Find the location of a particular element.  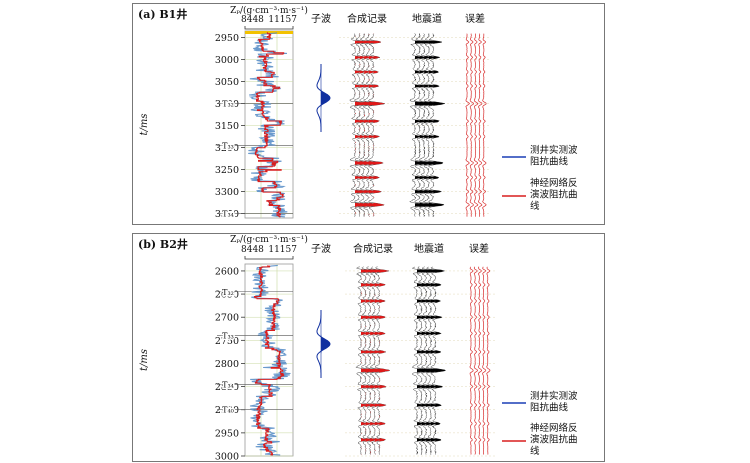

top-marker-band is located at coordinates (269, 32).